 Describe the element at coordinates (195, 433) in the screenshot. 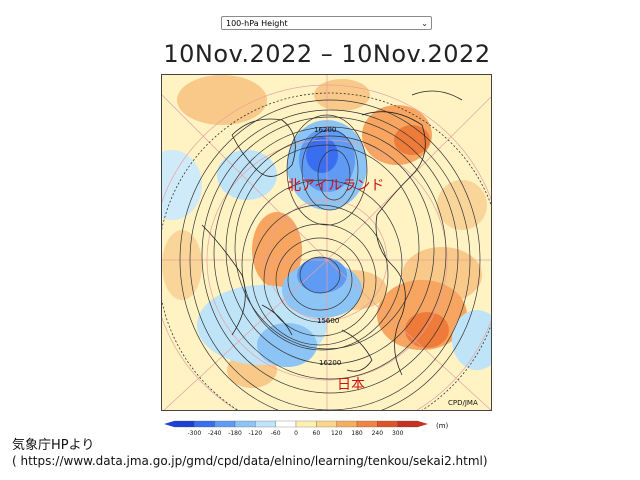

I see `colorbar-tick-label: -300` at that location.